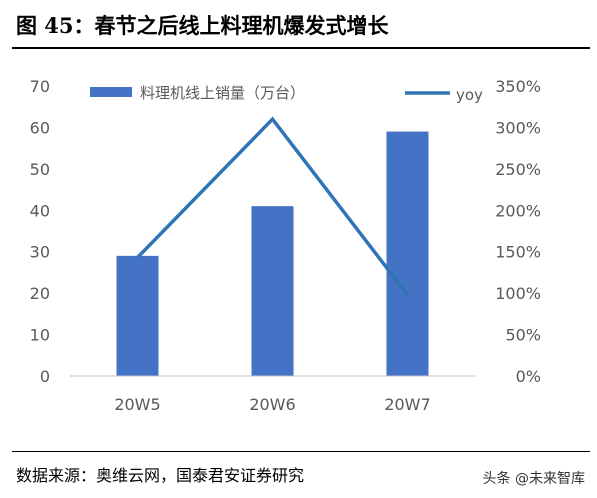  What do you see at coordinates (202, 25) in the screenshot?
I see `figure-title: 图 45：春节之后线上料理机爆发式增长` at bounding box center [202, 25].